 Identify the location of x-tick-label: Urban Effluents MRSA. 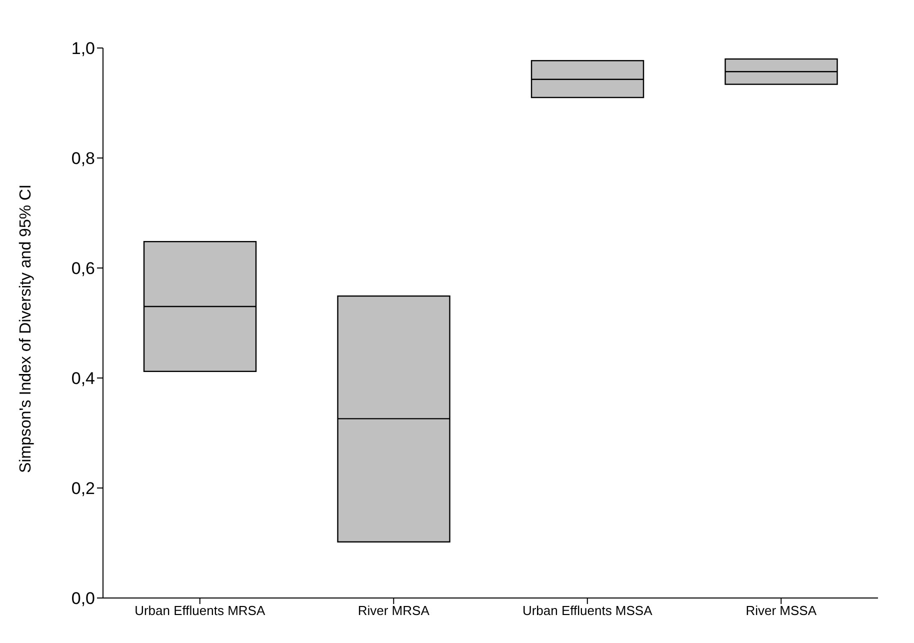
(200, 610).